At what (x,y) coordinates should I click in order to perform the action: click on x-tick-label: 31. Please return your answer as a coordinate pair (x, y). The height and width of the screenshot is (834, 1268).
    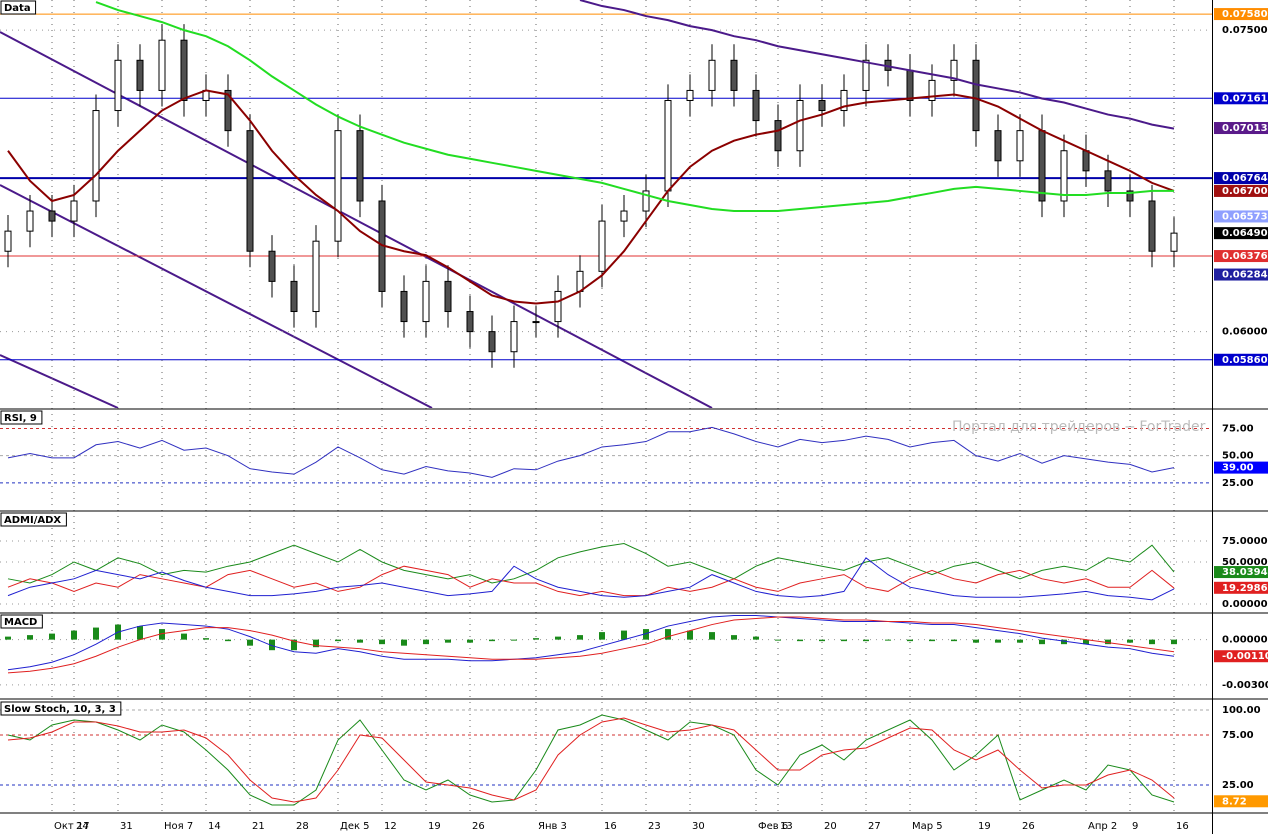
    Looking at the image, I should click on (126, 826).